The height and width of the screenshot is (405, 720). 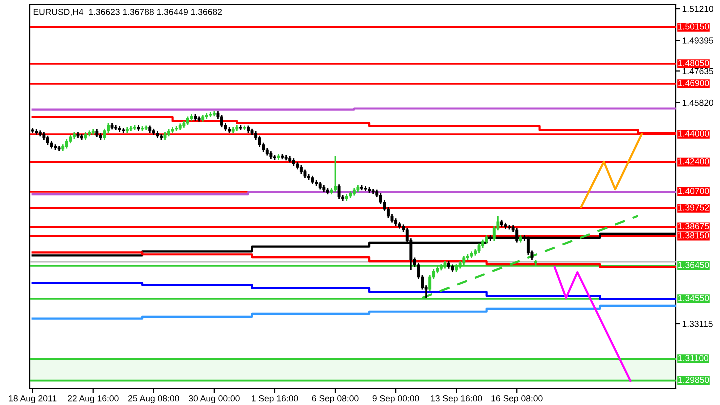 What do you see at coordinates (698, 103) in the screenshot?
I see `y-tick-label: 1.45820` at bounding box center [698, 103].